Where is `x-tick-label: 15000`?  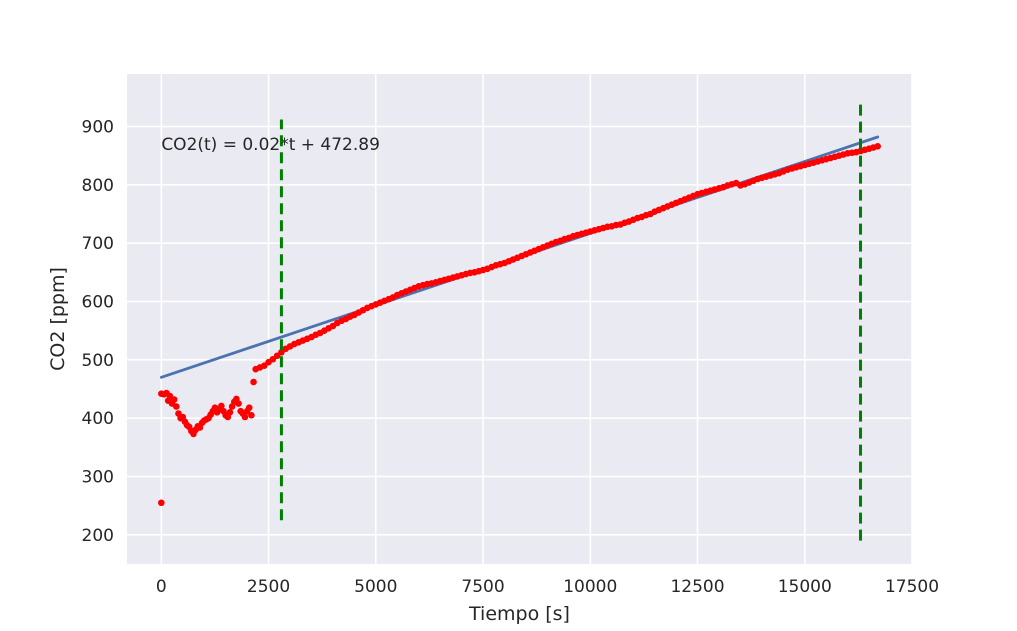 x-tick-label: 15000 is located at coordinates (805, 587).